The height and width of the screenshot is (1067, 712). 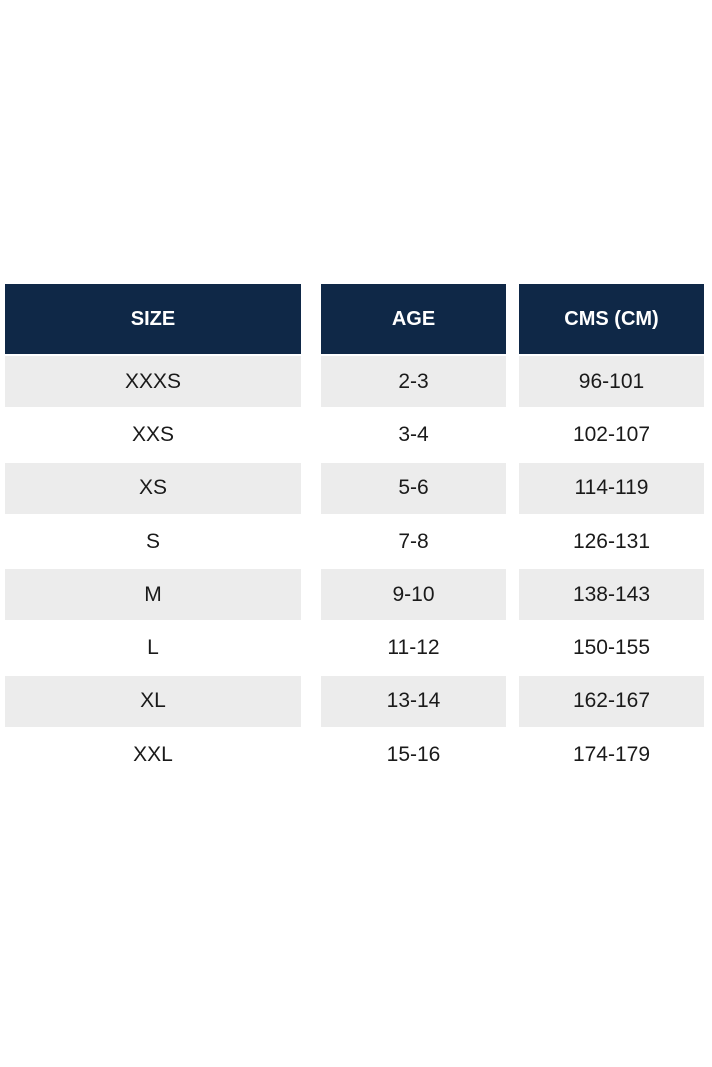 What do you see at coordinates (413, 434) in the screenshot?
I see `table-cell: 3-4` at bounding box center [413, 434].